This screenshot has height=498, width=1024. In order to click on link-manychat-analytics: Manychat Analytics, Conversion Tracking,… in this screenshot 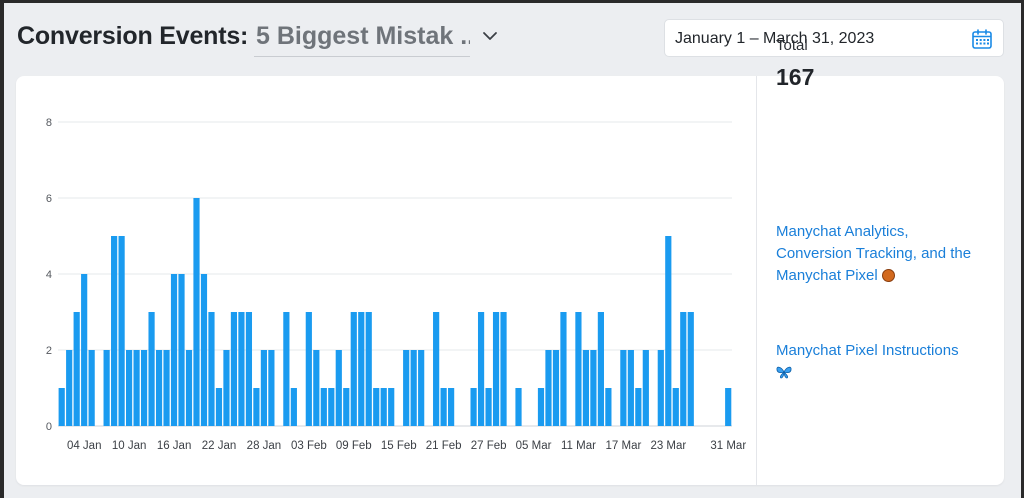, I will do `click(876, 254)`.